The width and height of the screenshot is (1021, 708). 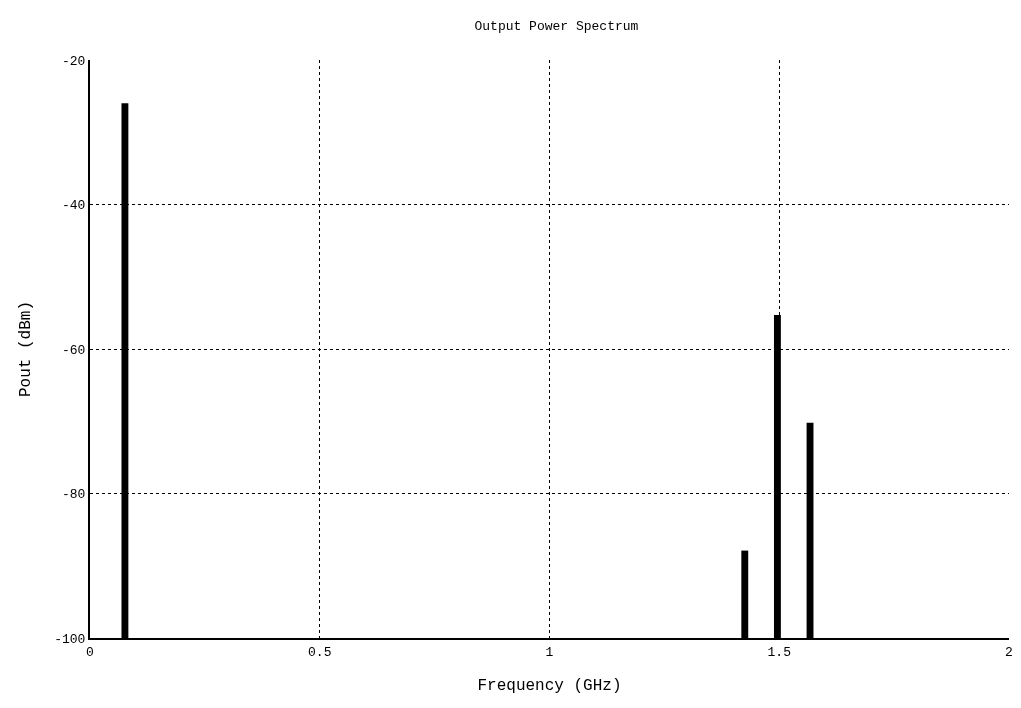 I want to click on y-tick-label: -80, so click(x=73, y=495).